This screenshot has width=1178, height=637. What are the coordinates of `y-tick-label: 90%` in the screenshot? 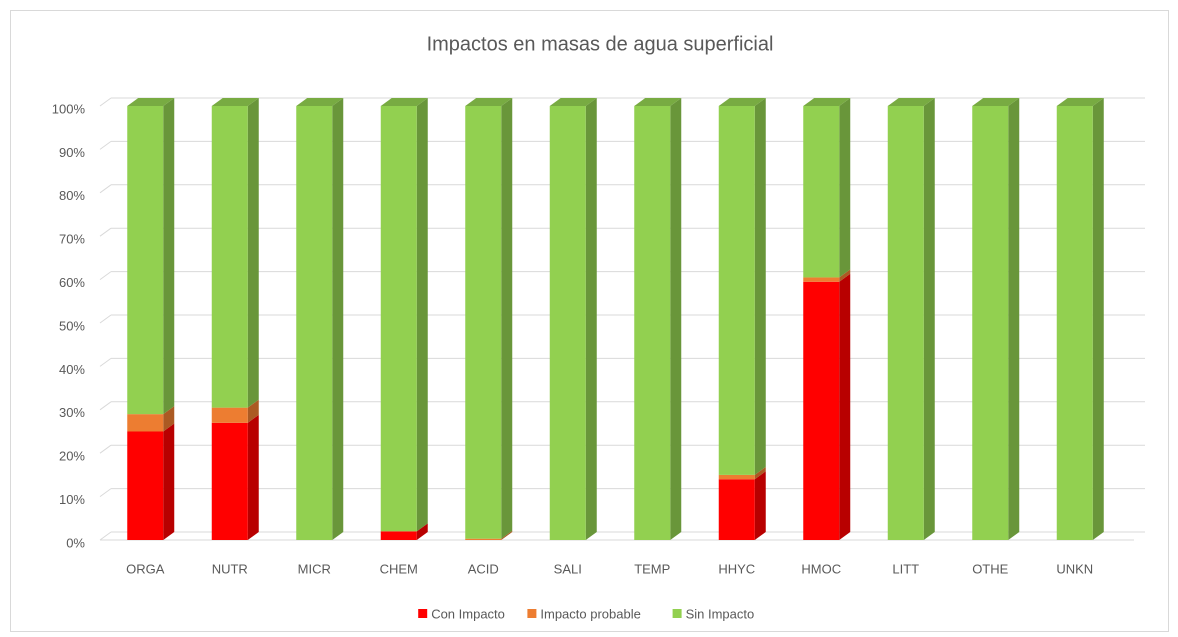 It's located at (72, 152).